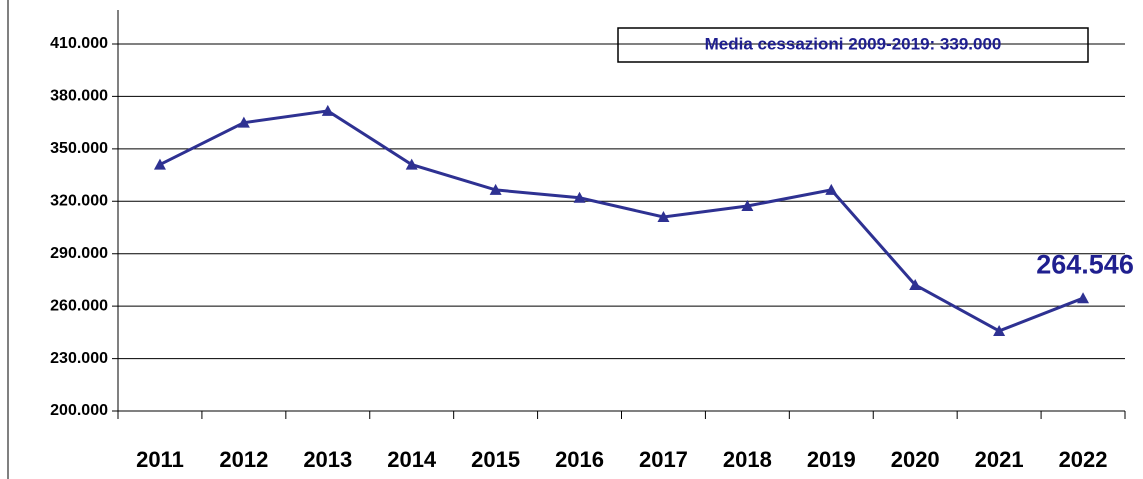  What do you see at coordinates (579, 459) in the screenshot?
I see `x-tick-label: 2016` at bounding box center [579, 459].